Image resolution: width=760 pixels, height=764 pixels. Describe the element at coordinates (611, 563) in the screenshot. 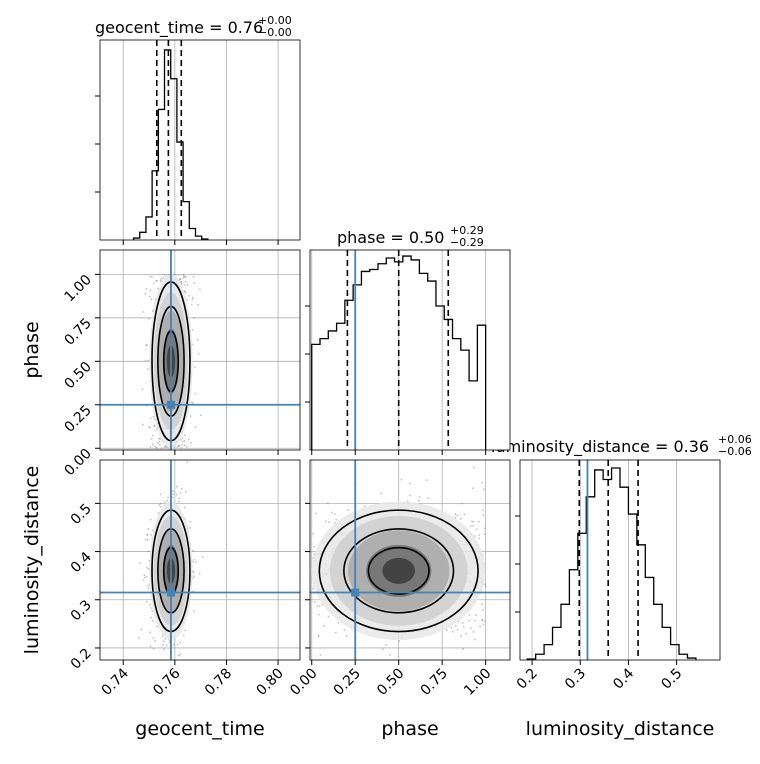

I see `histogram-step-luminosity_distance` at that location.